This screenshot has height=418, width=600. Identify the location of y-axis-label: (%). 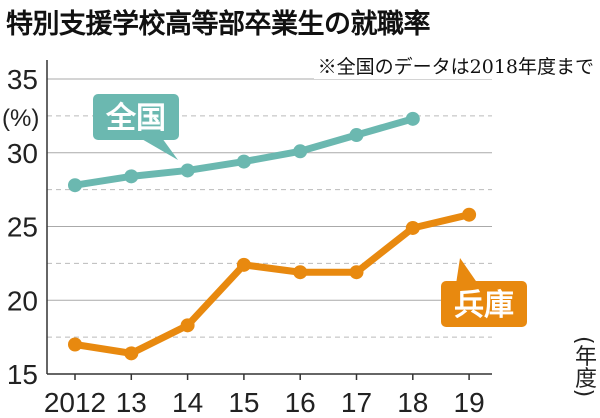
(20, 118).